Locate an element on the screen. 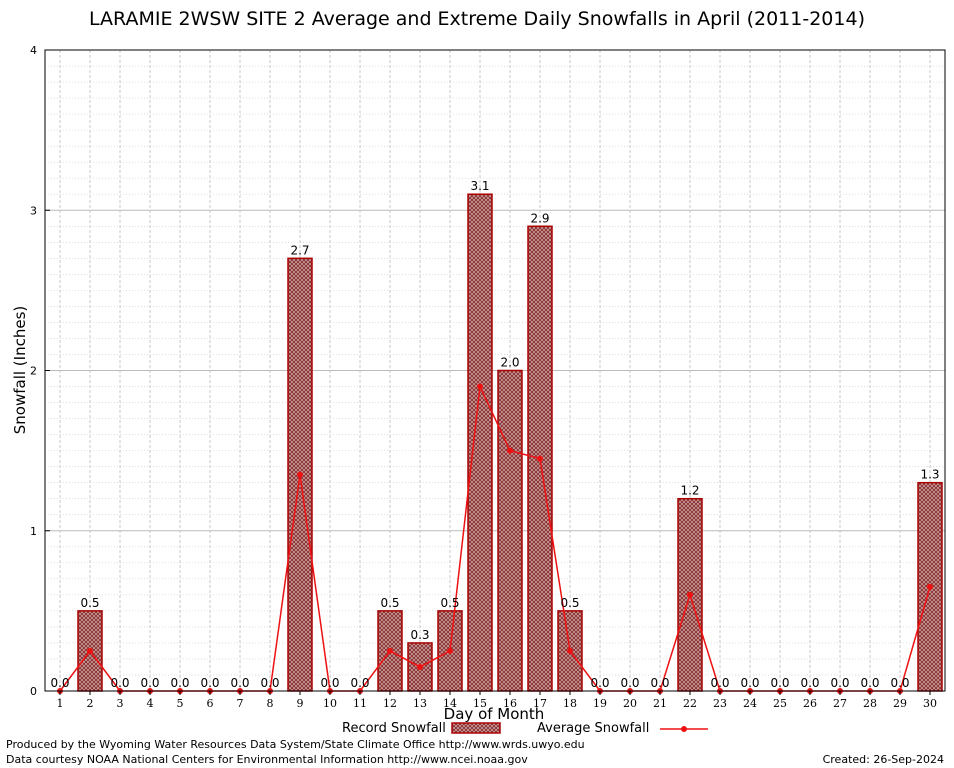  x-tick-label: 30 is located at coordinates (930, 703).